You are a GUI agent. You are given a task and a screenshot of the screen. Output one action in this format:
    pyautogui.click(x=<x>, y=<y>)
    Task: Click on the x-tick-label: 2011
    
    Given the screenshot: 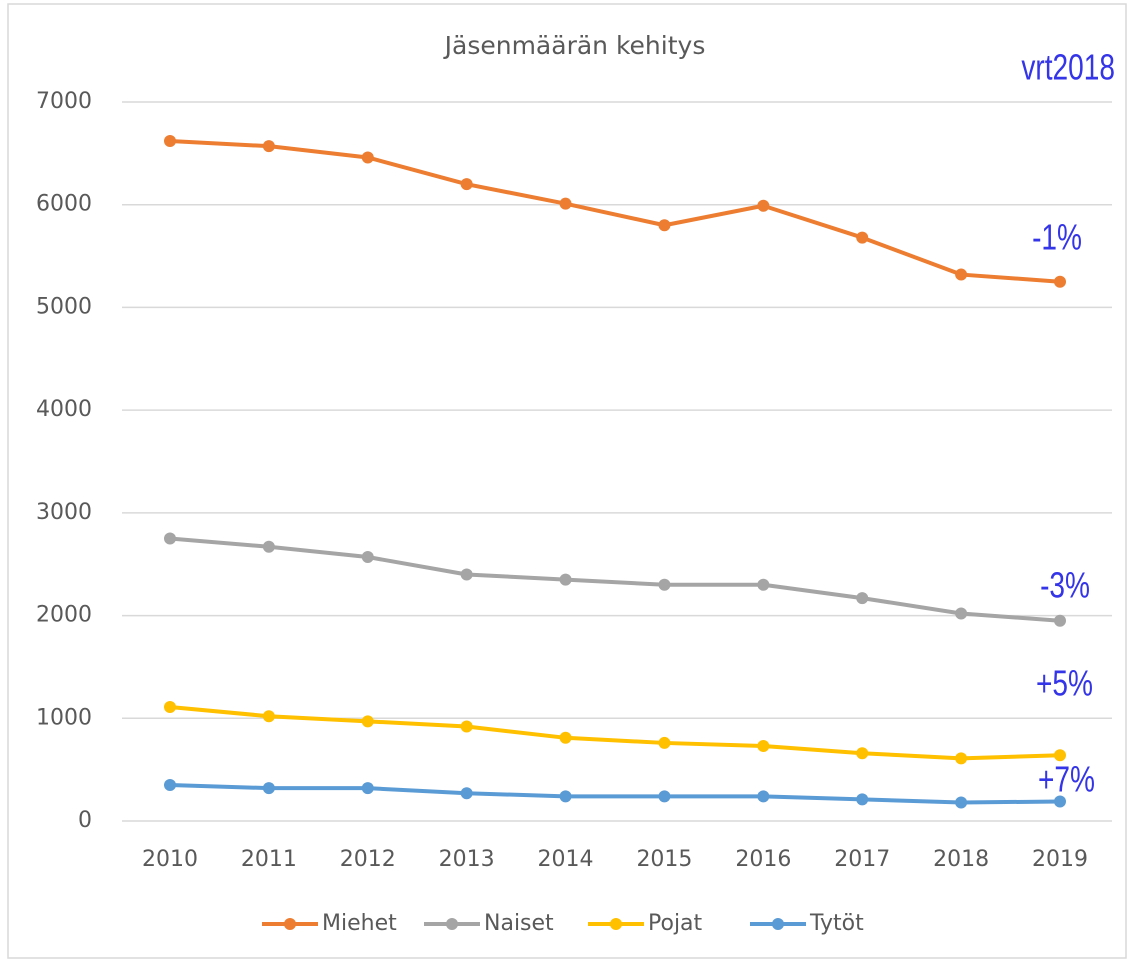 What is the action you would take?
    pyautogui.click(x=269, y=859)
    